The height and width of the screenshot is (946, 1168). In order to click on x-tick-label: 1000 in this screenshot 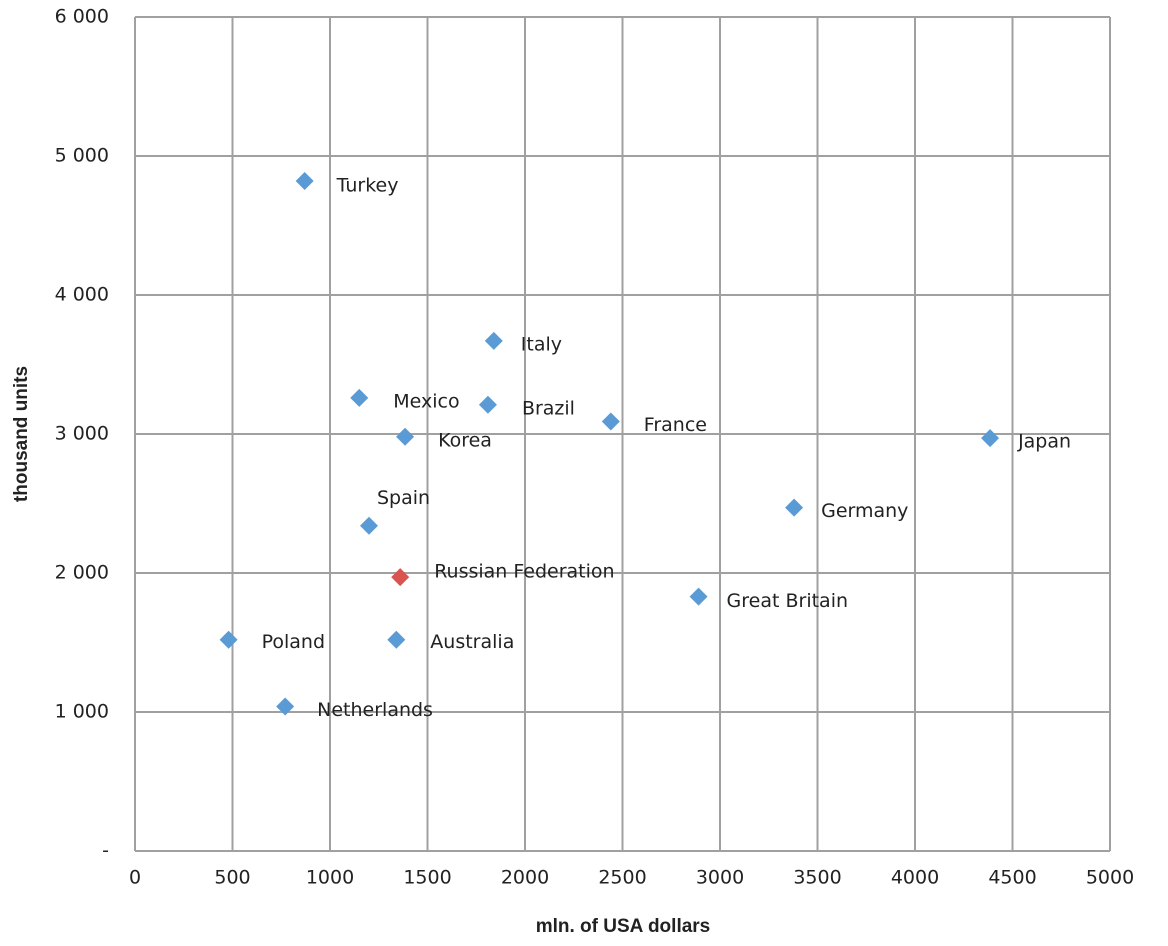, I will do `click(330, 878)`.